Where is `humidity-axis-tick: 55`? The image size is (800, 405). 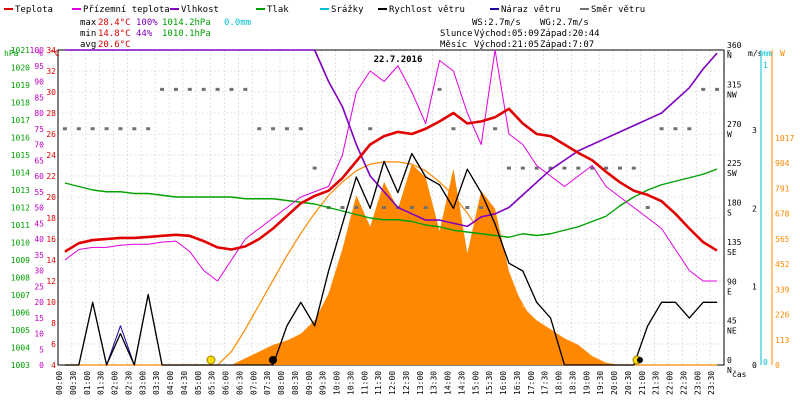 humidity-axis-tick: 55 is located at coordinates (39, 192).